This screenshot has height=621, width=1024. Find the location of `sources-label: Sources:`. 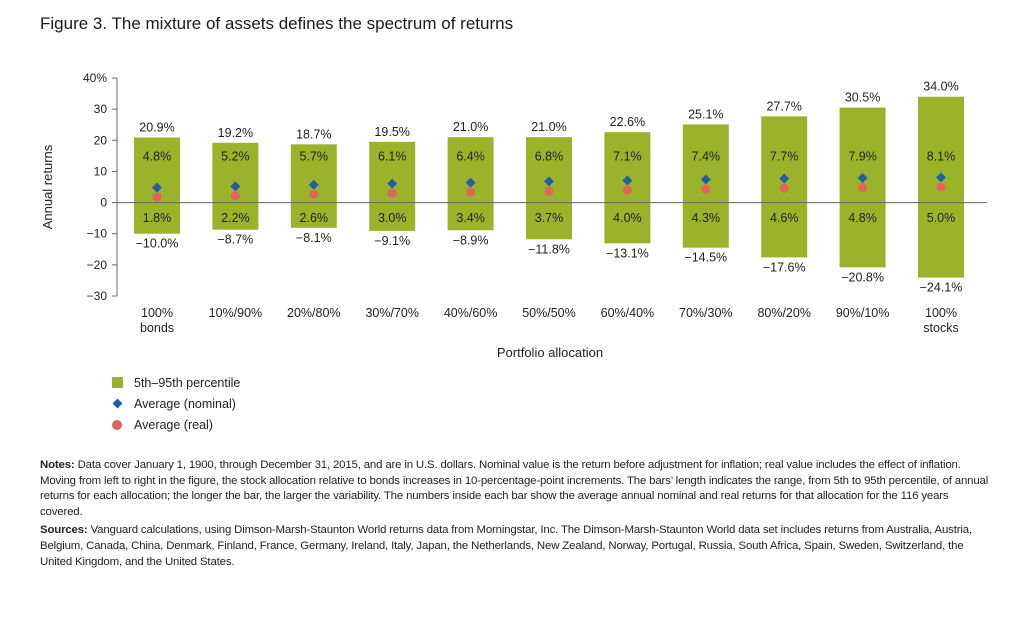

sources-label: Sources: is located at coordinates (64, 530).